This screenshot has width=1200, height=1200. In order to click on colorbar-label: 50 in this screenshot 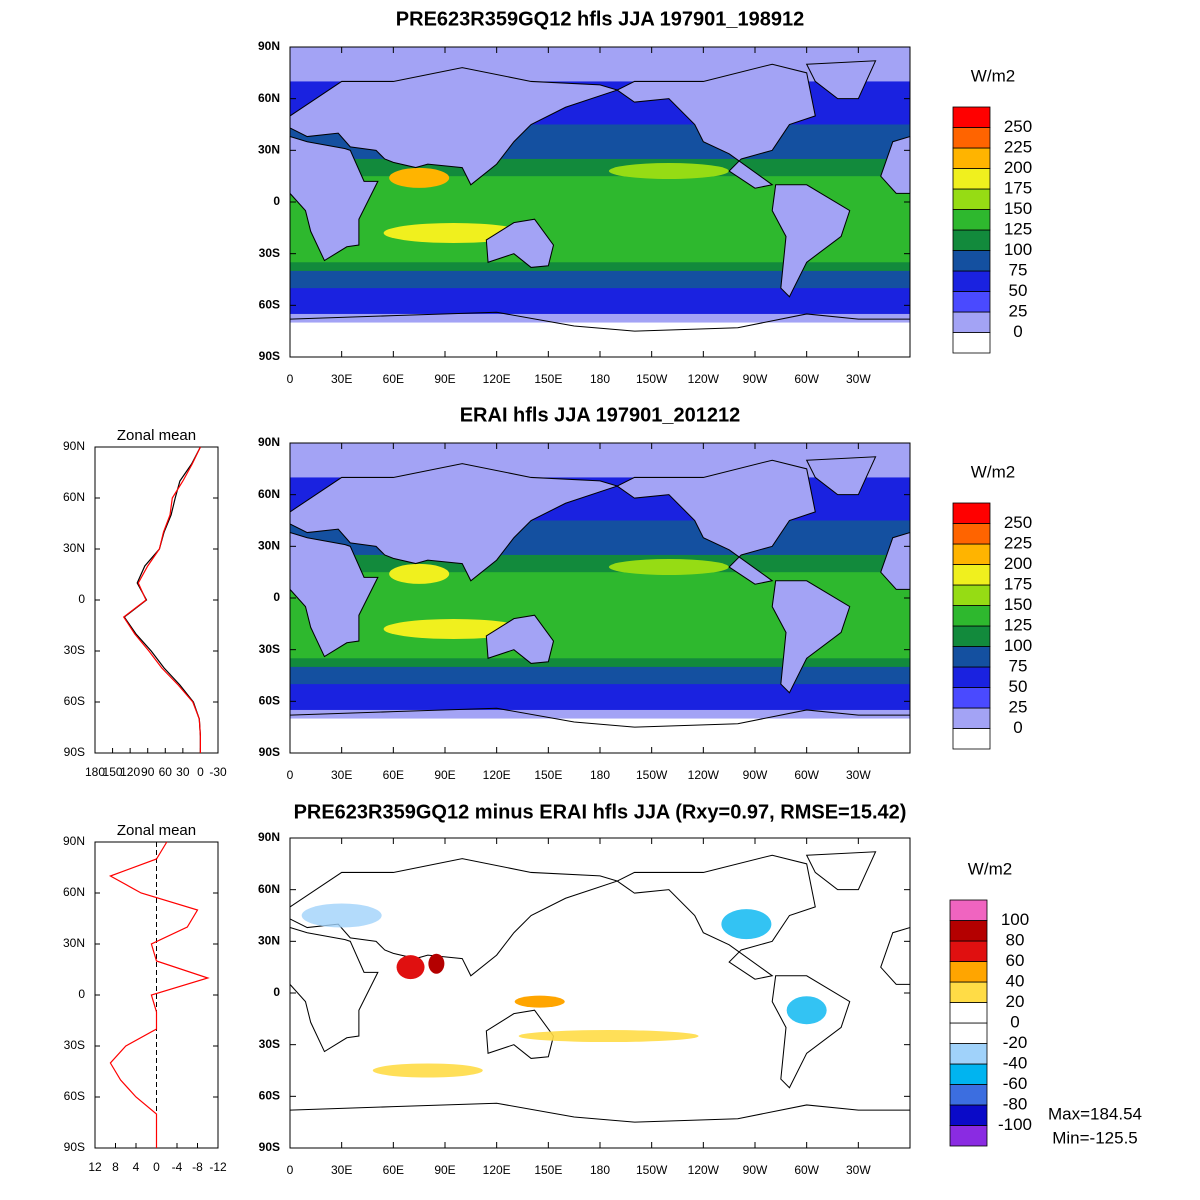, I will do `click(1018, 290)`.